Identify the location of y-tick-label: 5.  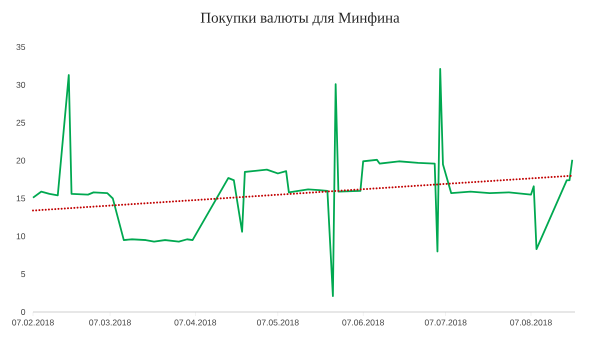
(23, 274).